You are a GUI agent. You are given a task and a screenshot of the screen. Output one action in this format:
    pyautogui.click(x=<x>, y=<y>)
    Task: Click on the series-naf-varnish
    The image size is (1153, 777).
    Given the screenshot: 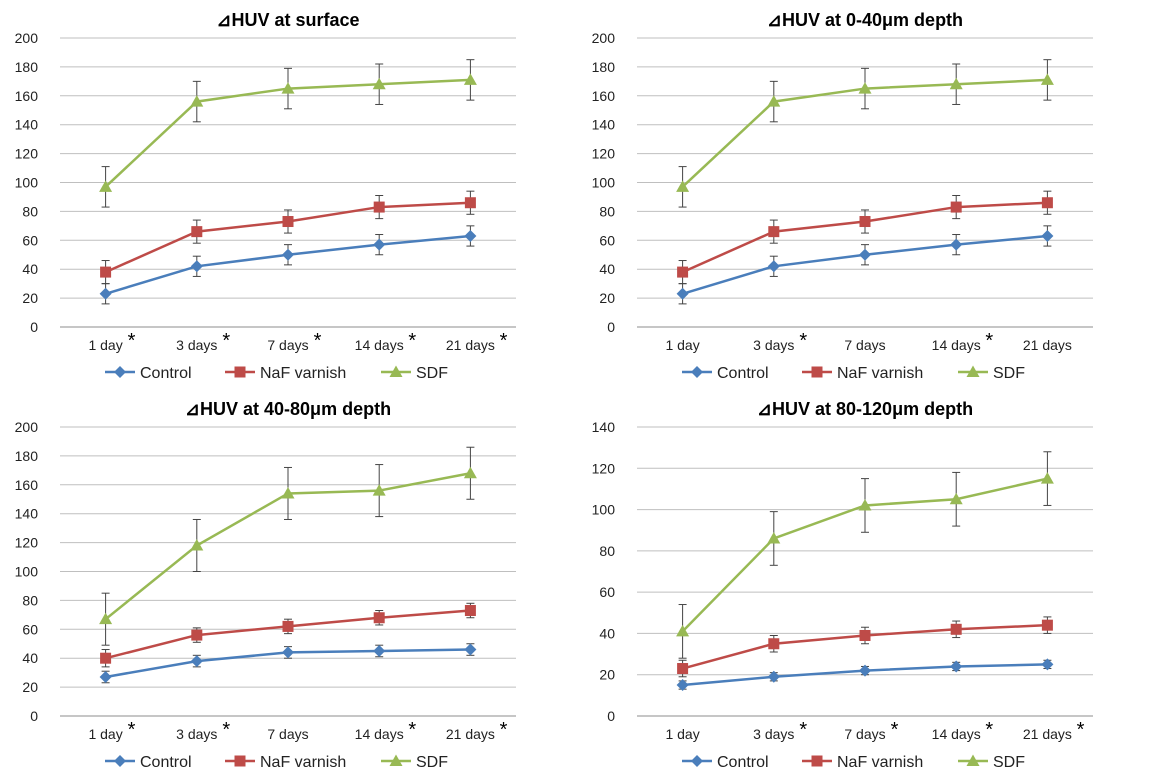 What is the action you would take?
    pyautogui.click(x=865, y=237)
    